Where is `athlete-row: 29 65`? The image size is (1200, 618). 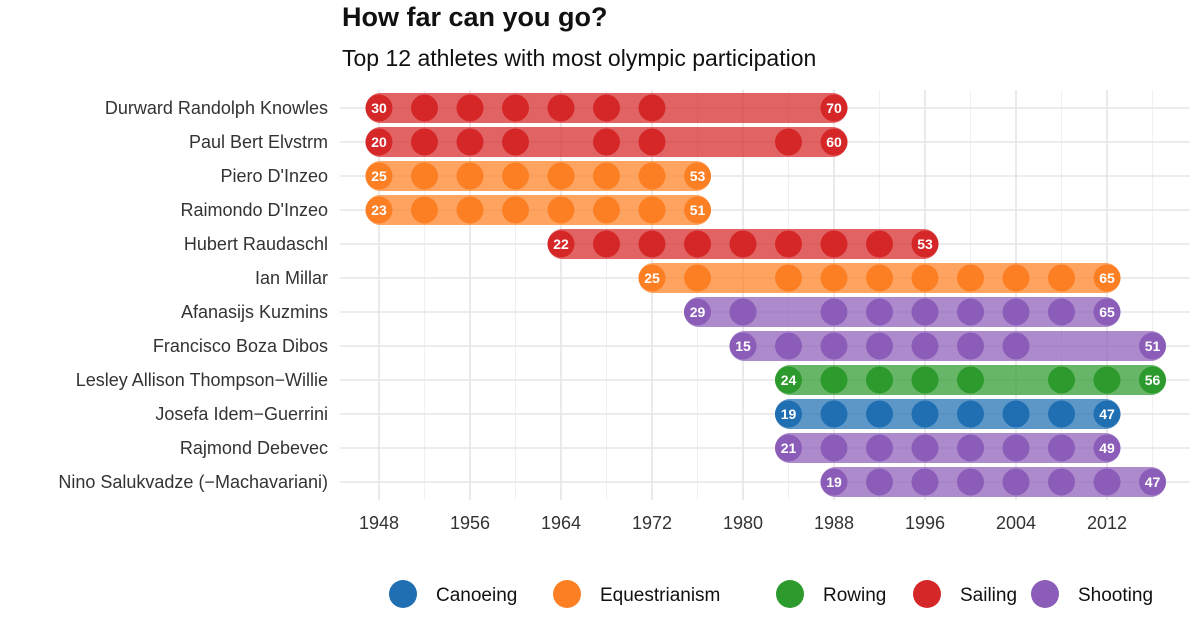 athlete-row: 29 65 is located at coordinates (902, 312).